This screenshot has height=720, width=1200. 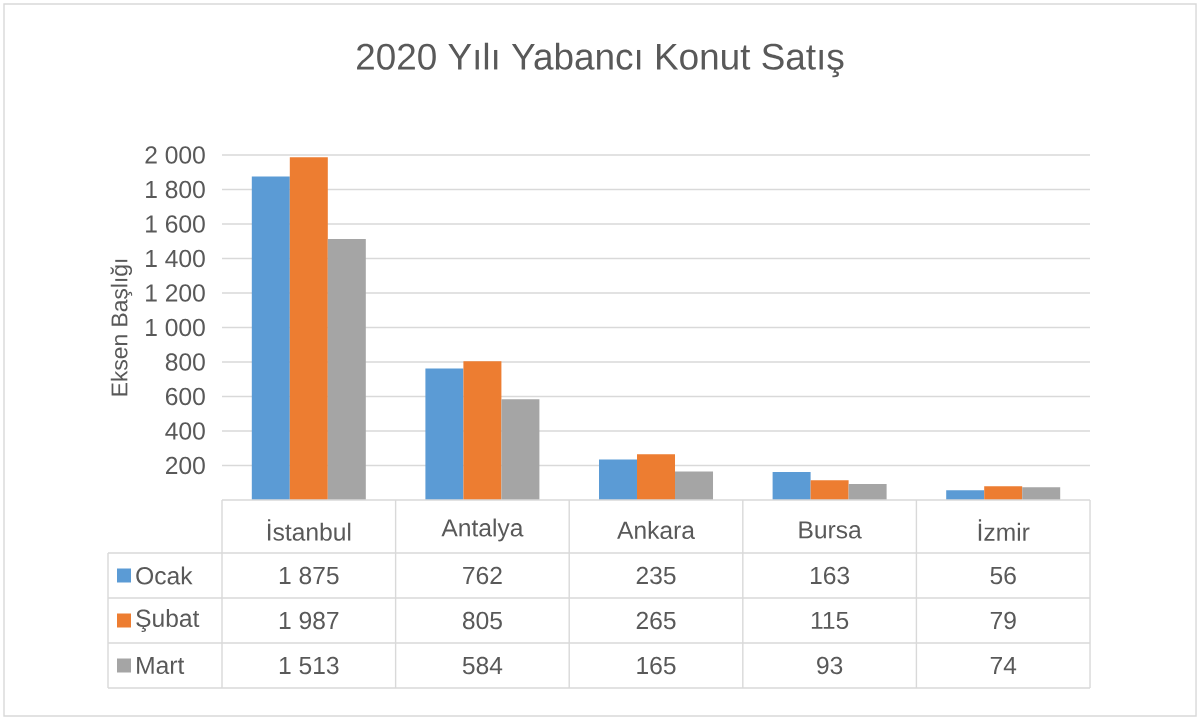 I want to click on y-tick-label: 1 600, so click(x=175, y=224).